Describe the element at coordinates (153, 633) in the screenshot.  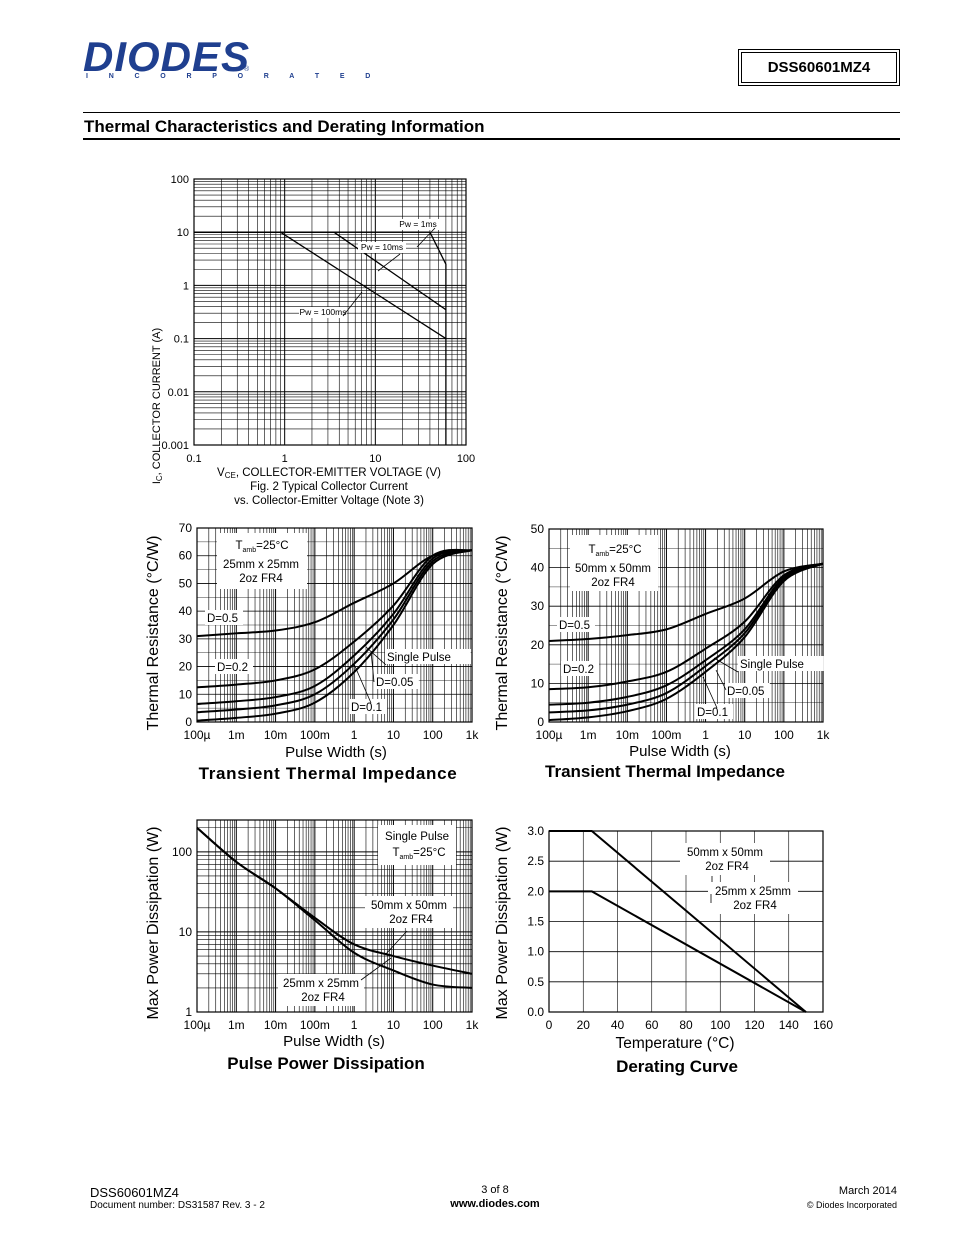
I see `zth1-y-label: Thermal Resistance (°C/W)` at that location.